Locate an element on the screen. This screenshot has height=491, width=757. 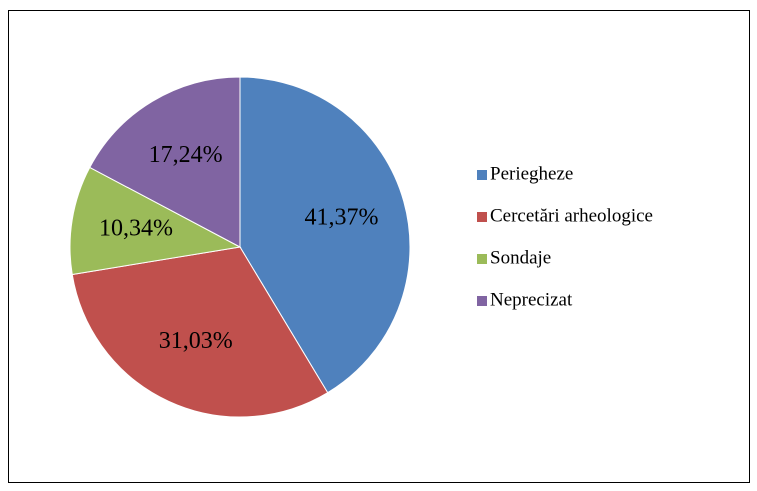
legend-label: Neprecizat is located at coordinates (531, 299).